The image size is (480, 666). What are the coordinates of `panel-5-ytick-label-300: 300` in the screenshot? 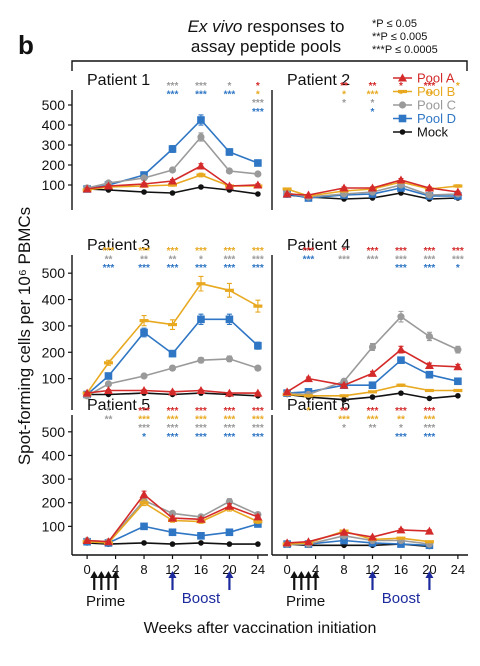 It's located at (54, 479).